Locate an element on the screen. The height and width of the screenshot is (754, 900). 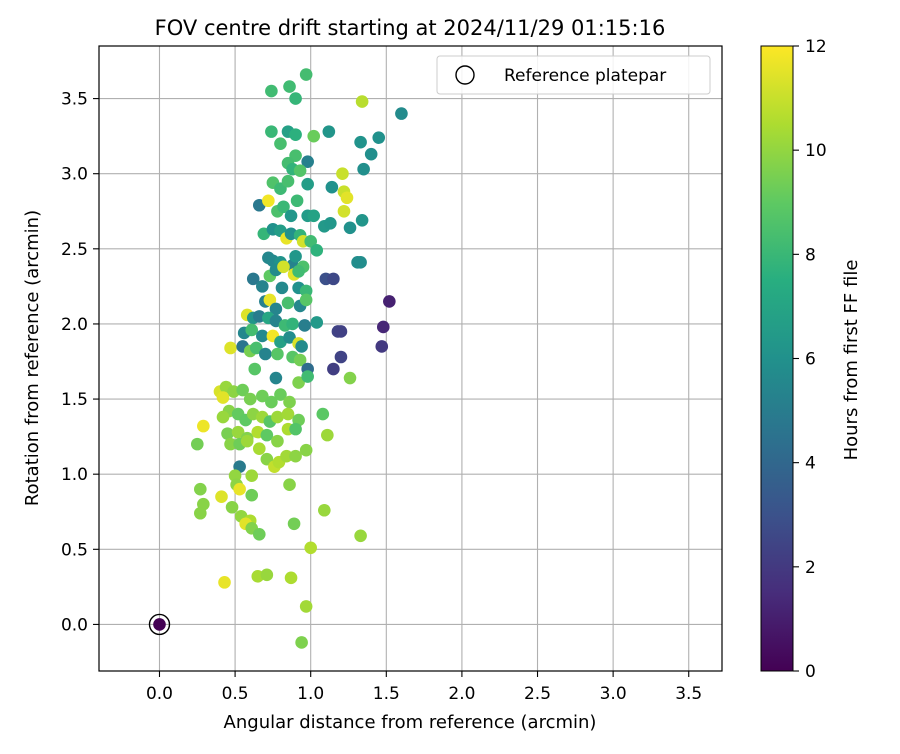
x-axis-ticks: 0.0 0.5 1.0 1.5 2.0 2.5 3.0 3.5 is located at coordinates (424, 687).